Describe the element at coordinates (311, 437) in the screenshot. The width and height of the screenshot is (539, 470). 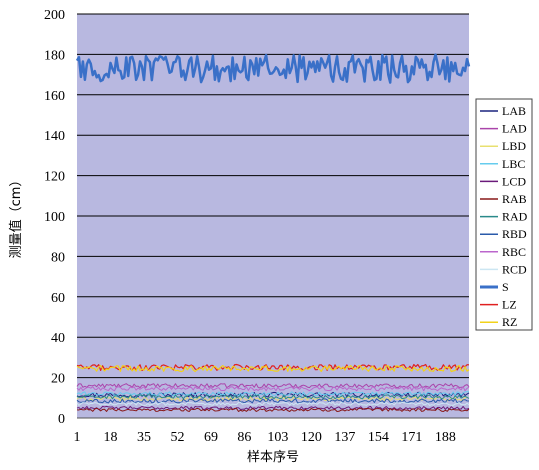
I see `x-tick-label: 120` at that location.